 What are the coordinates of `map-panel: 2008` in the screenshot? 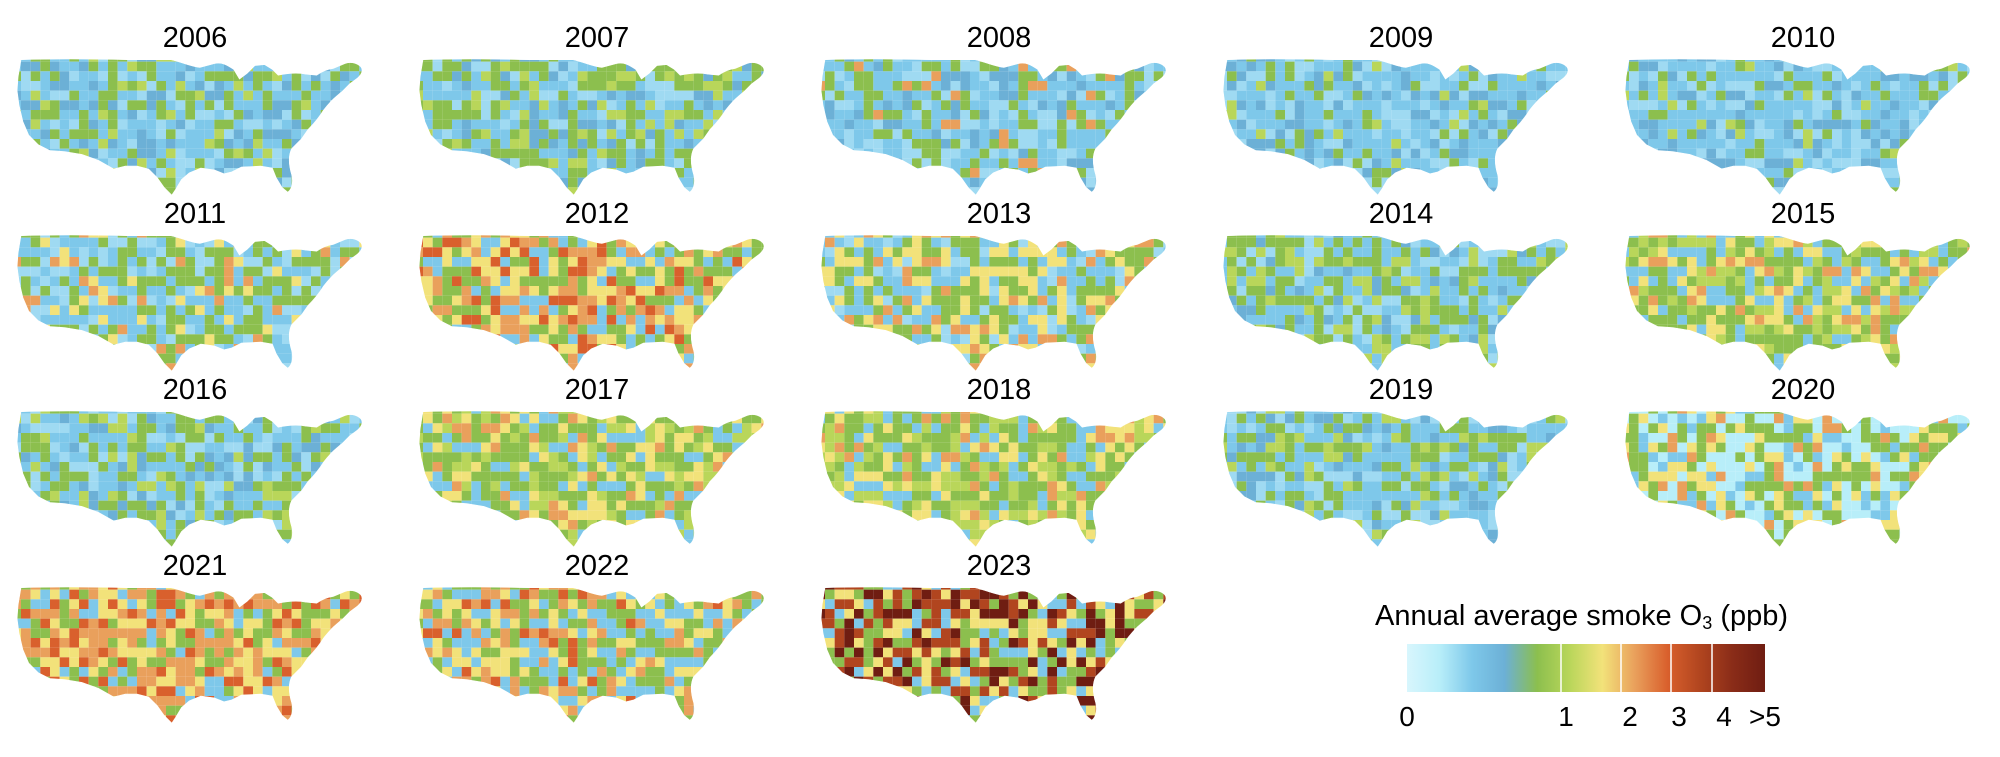 It's located at (999, 109).